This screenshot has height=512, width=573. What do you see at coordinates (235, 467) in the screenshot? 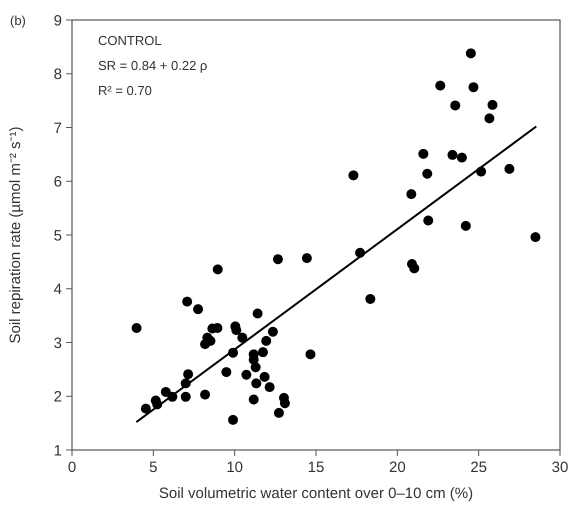
I see `x-tick-label: 10` at bounding box center [235, 467].